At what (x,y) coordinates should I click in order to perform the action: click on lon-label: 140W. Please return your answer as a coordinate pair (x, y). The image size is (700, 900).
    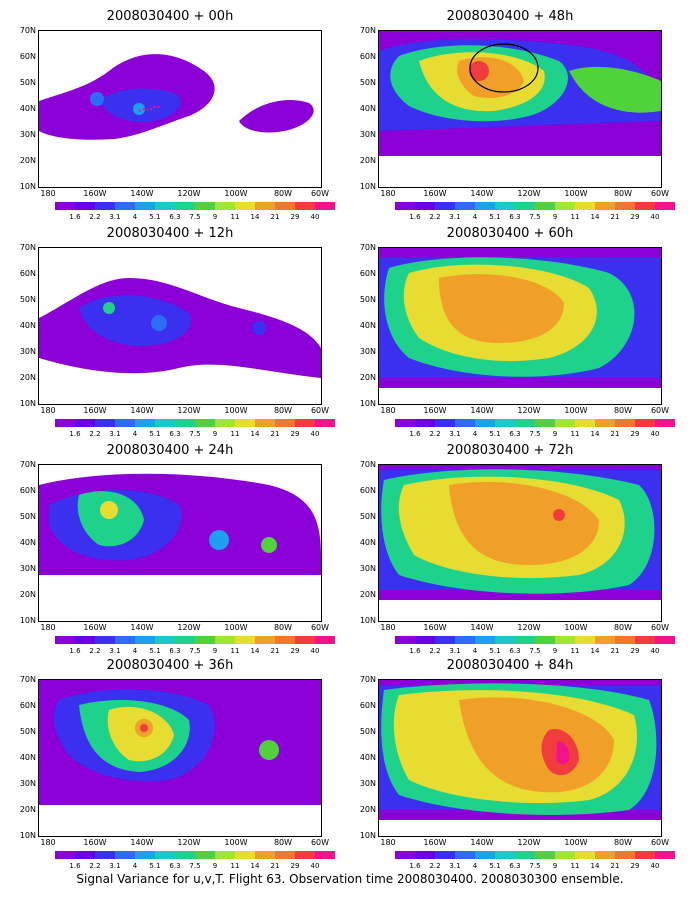
    Looking at the image, I should click on (482, 410).